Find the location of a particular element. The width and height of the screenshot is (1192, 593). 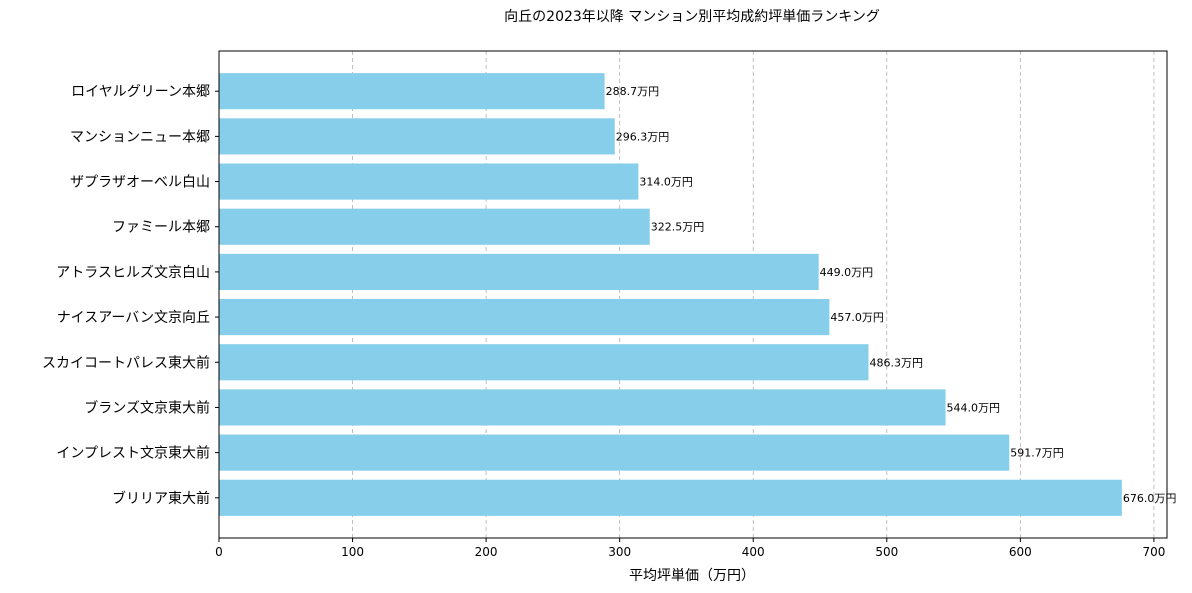

x-tick-label: 200 is located at coordinates (486, 552).